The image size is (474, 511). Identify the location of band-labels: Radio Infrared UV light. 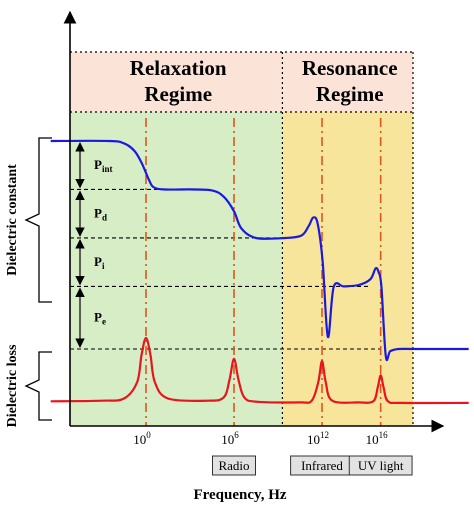
(312, 465).